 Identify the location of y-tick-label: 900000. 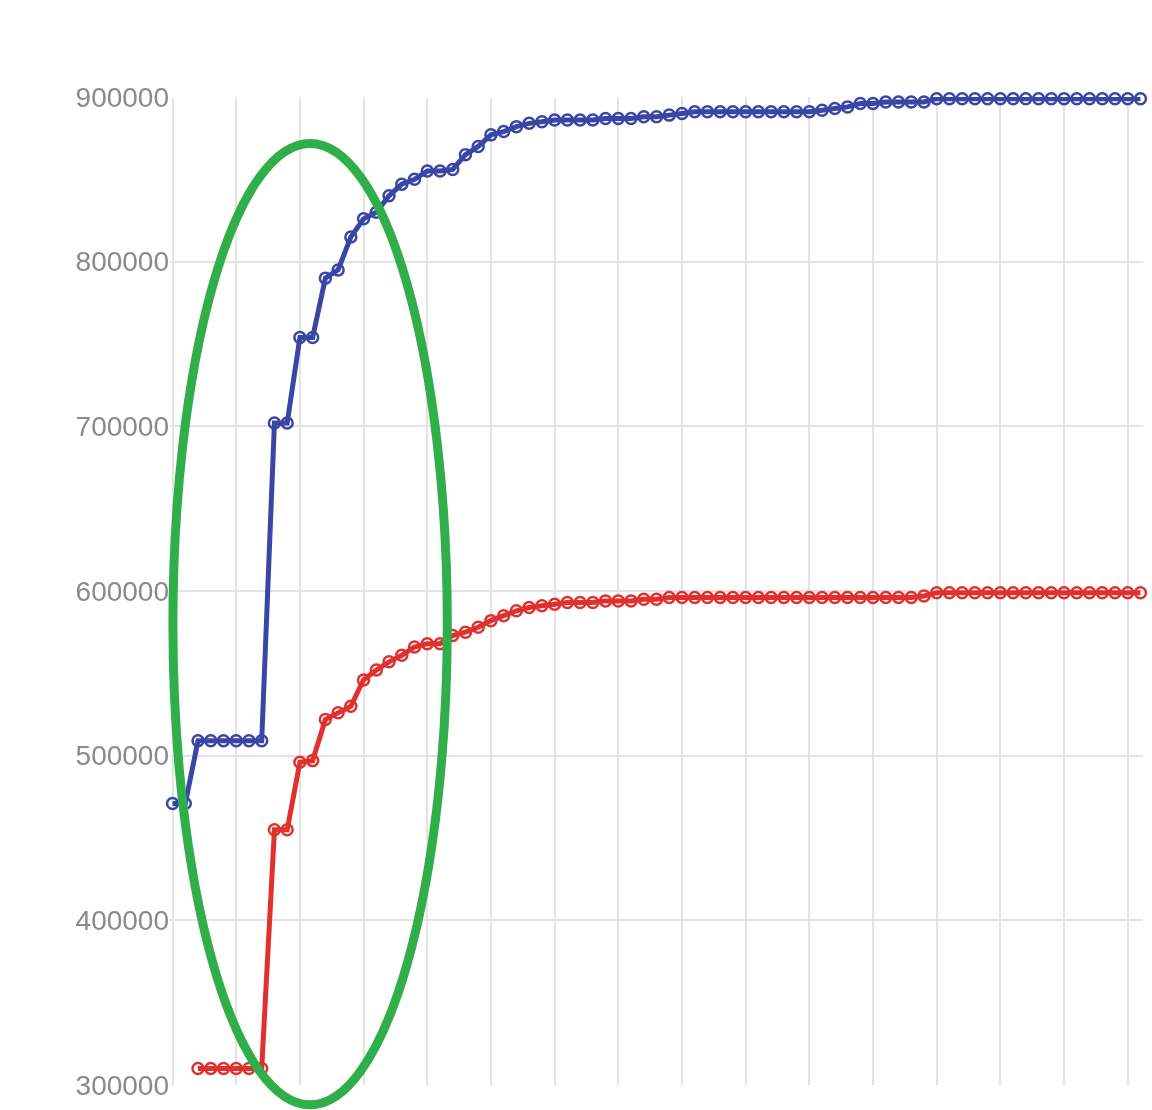
(122, 97).